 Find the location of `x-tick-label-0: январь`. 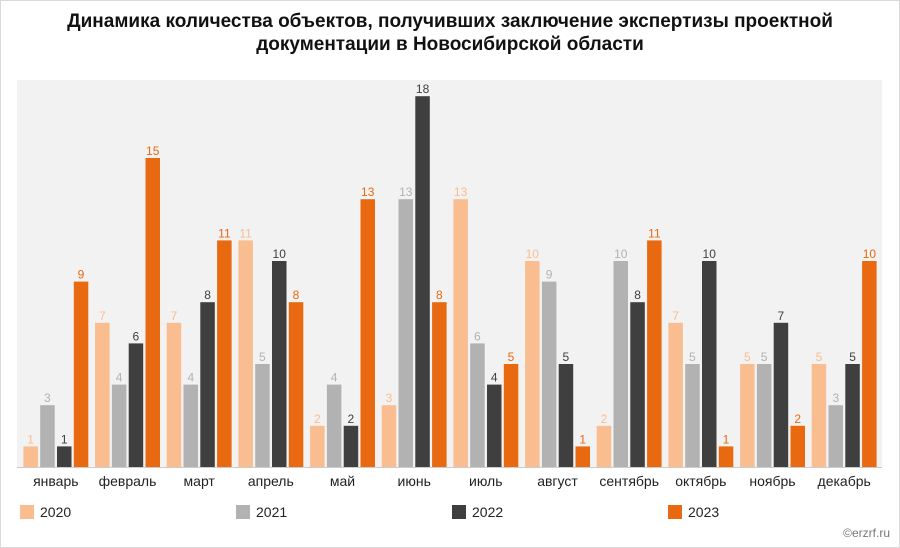

x-tick-label-0: январь is located at coordinates (55, 481).